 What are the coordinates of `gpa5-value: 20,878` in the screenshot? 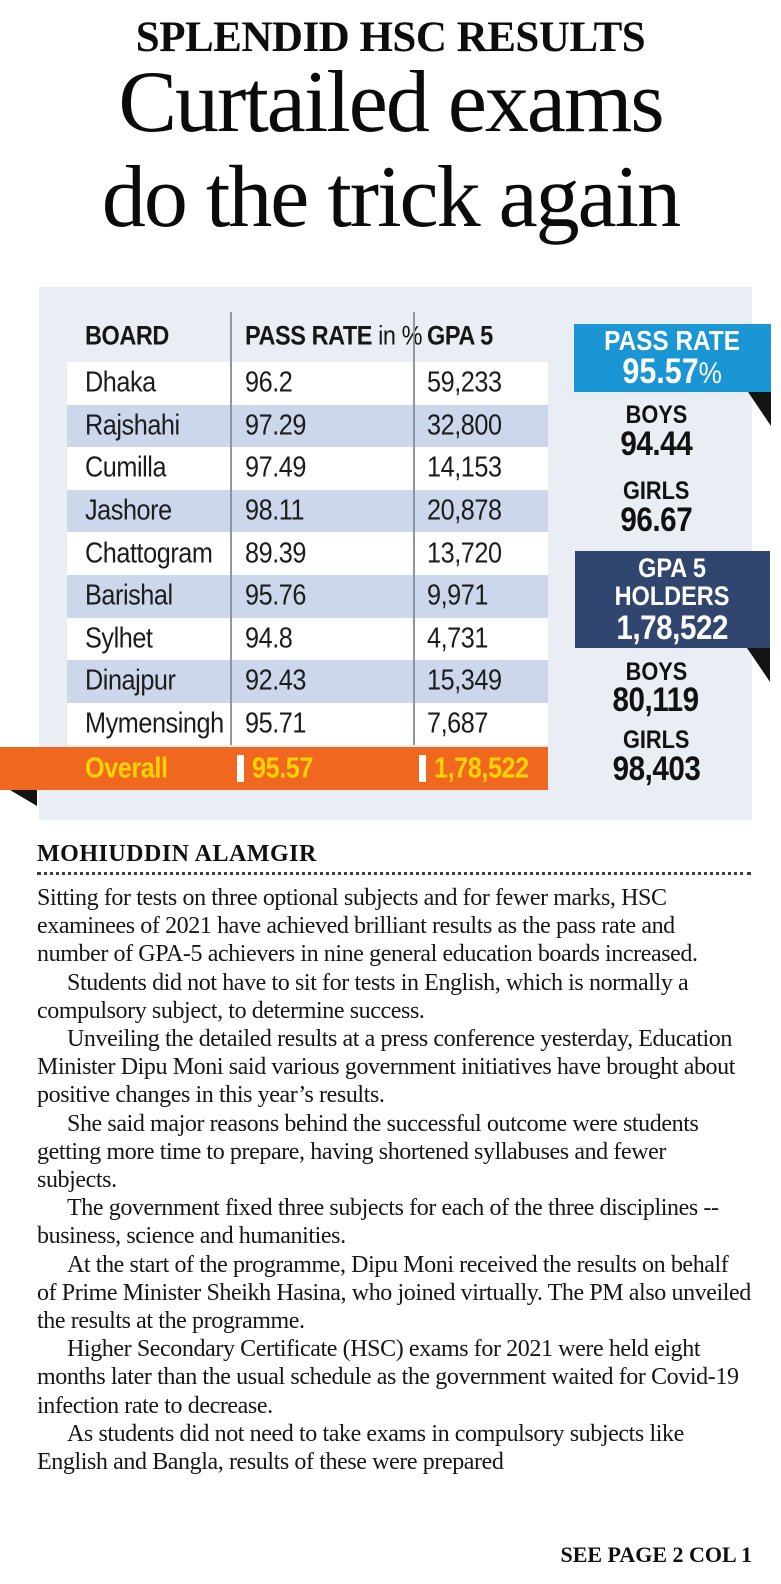 It's located at (464, 510).